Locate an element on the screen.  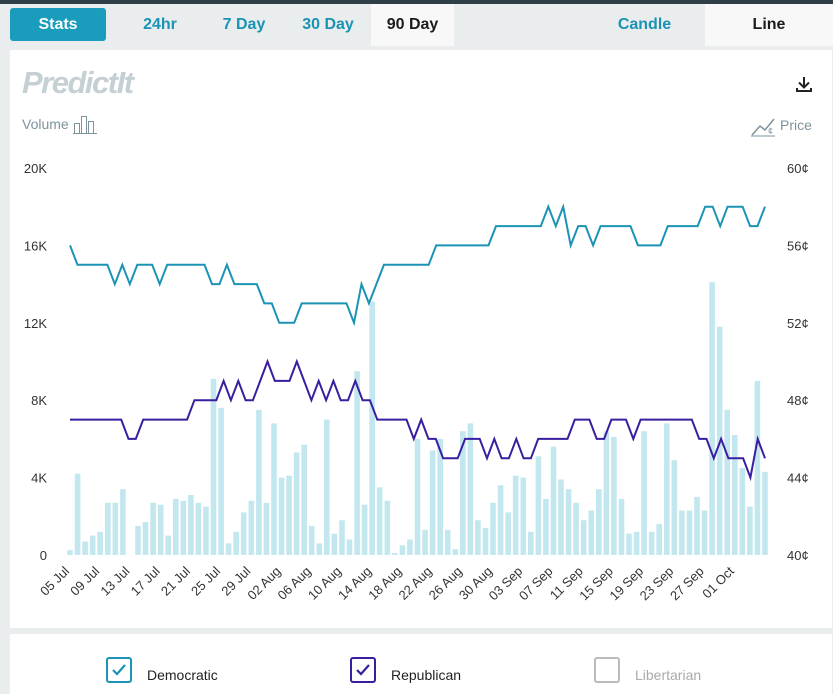
legend-libertarian: Libertarian is located at coordinates (659, 673).